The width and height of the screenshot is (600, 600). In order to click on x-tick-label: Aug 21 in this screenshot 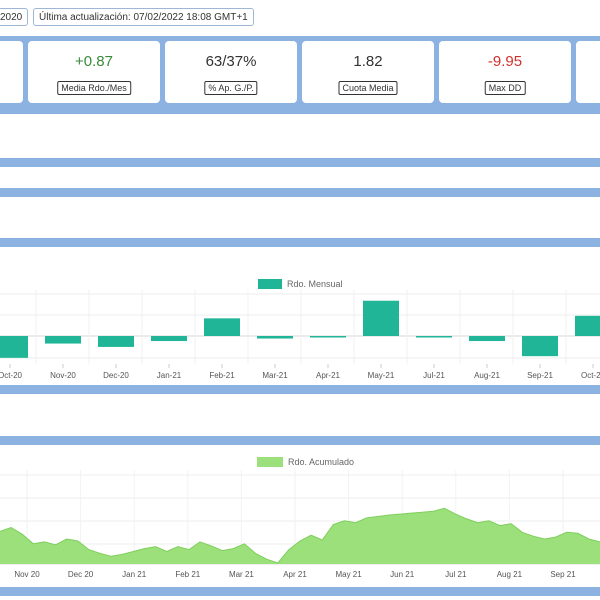, I will do `click(510, 574)`.